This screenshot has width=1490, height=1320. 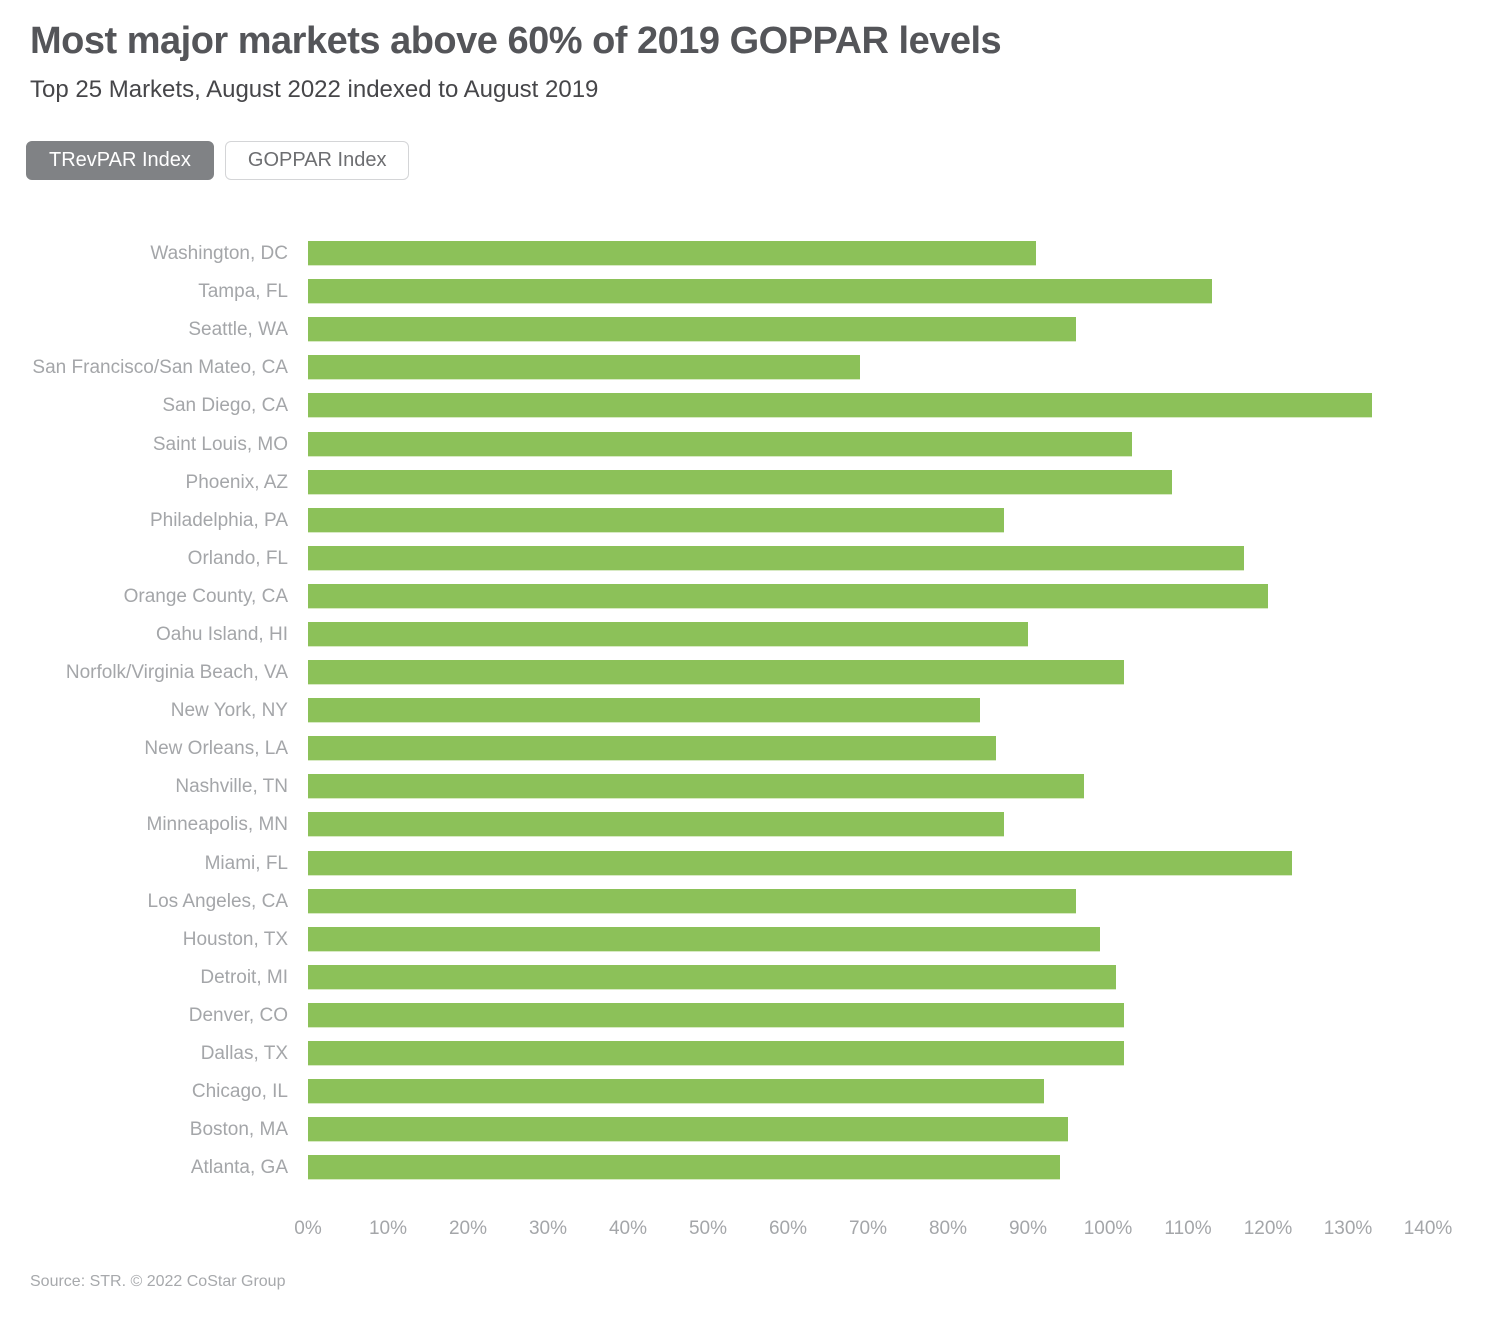 What do you see at coordinates (120, 160) in the screenshot?
I see `toggle-trevpar-index: TRevPAR Index` at bounding box center [120, 160].